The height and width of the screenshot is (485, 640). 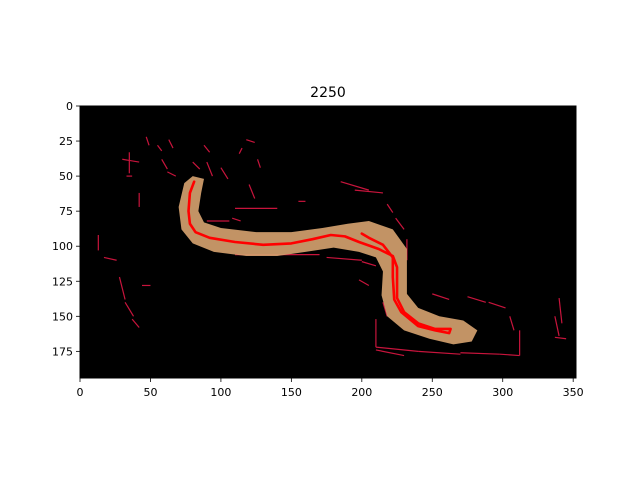 What do you see at coordinates (80, 392) in the screenshot?
I see `x-tick-label: 0` at bounding box center [80, 392].